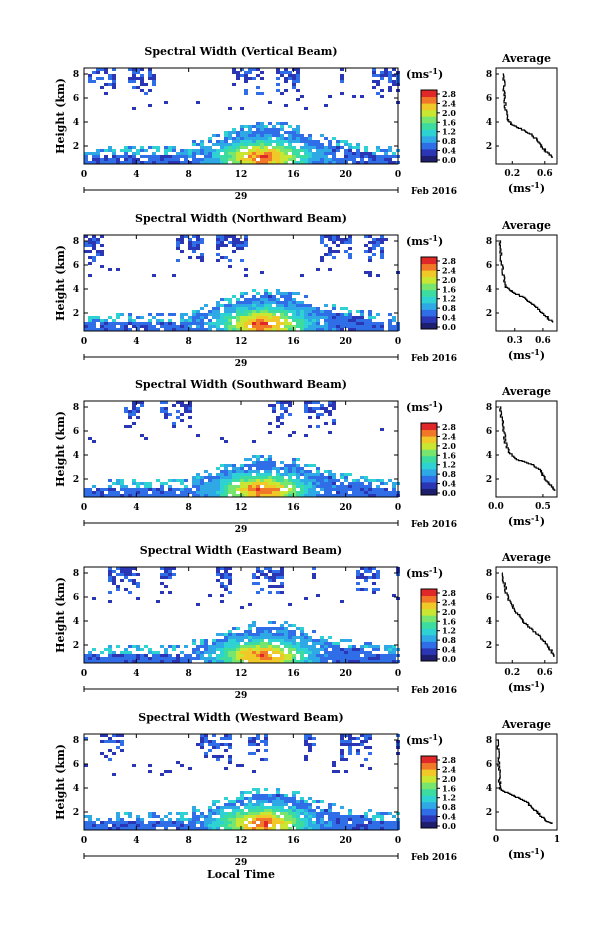 Image resolution: width=610 pixels, height=929 pixels. Describe the element at coordinates (429, 261) in the screenshot. I see `colorbar-segment` at that location.